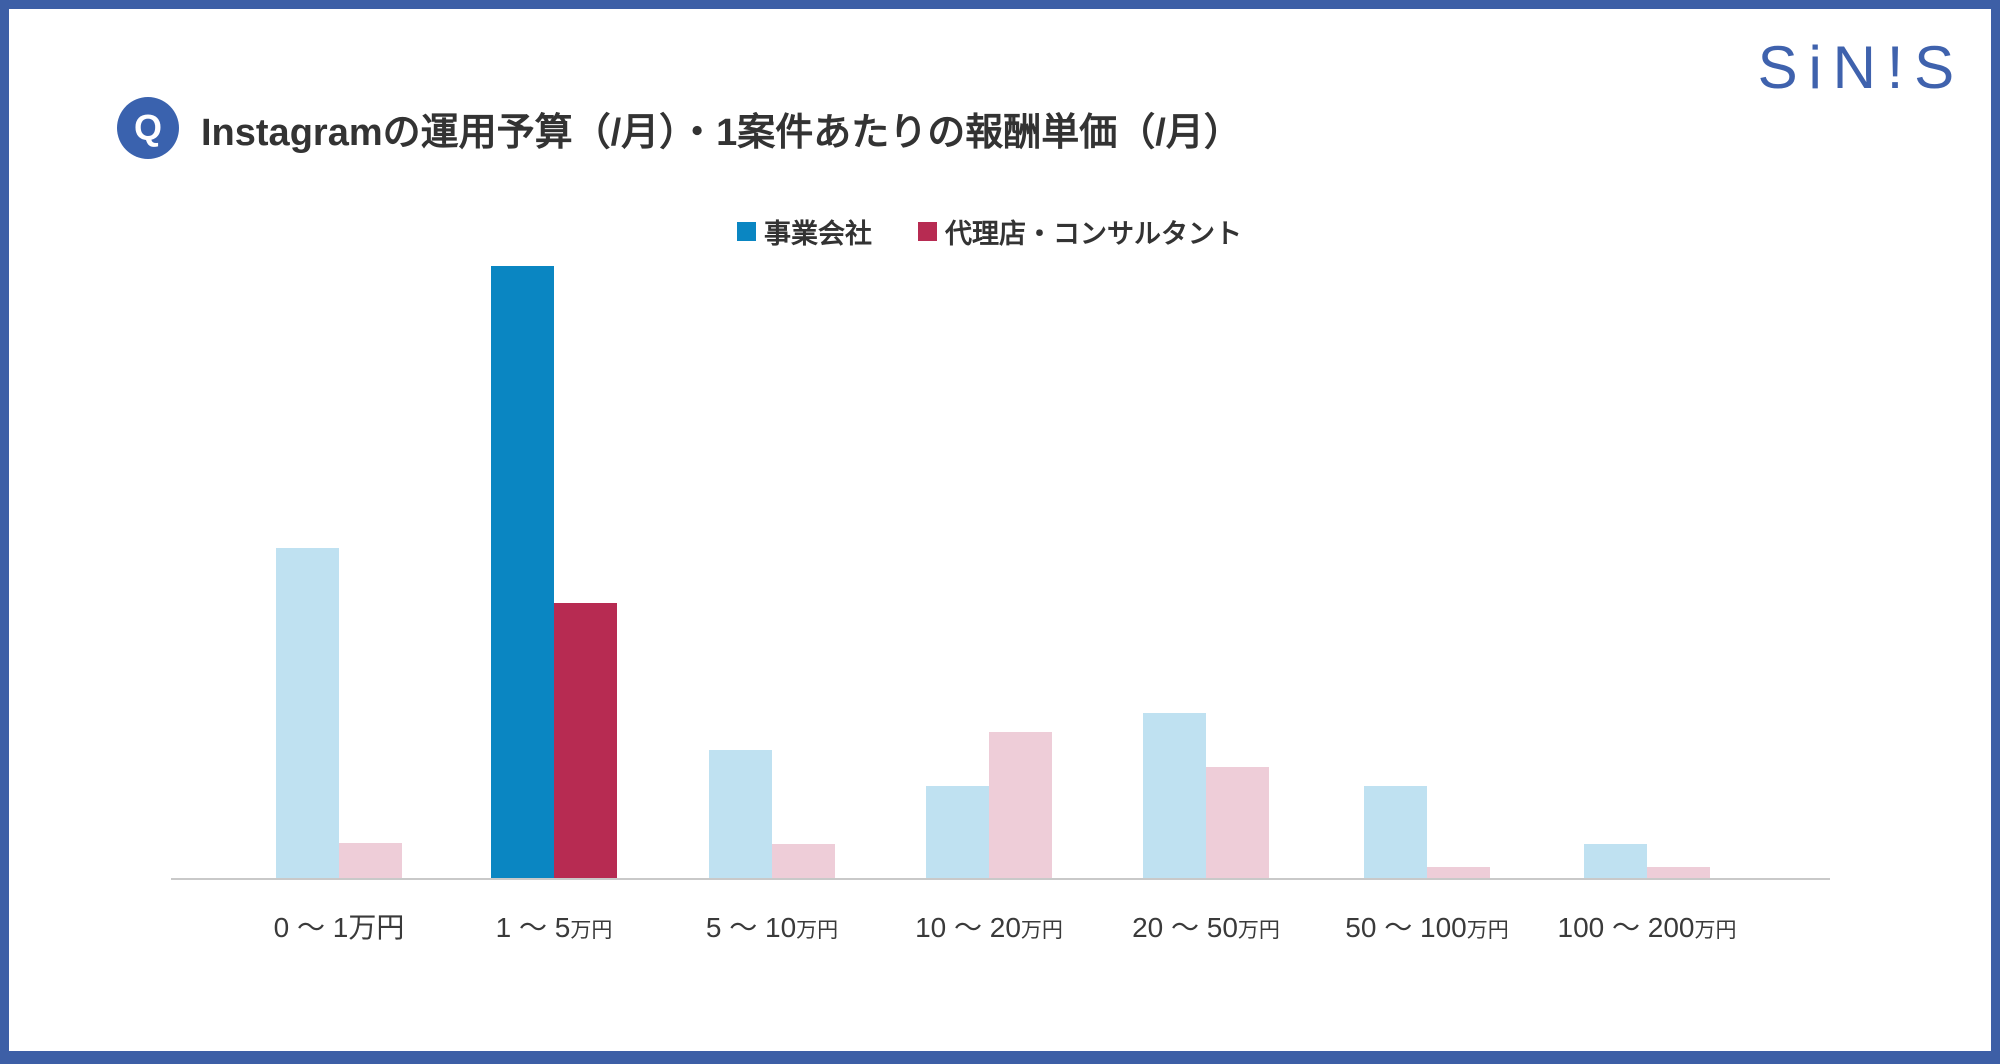  I want to click on chart-legend: 事業会社 代理店・コンサルタント, so click(989, 231).